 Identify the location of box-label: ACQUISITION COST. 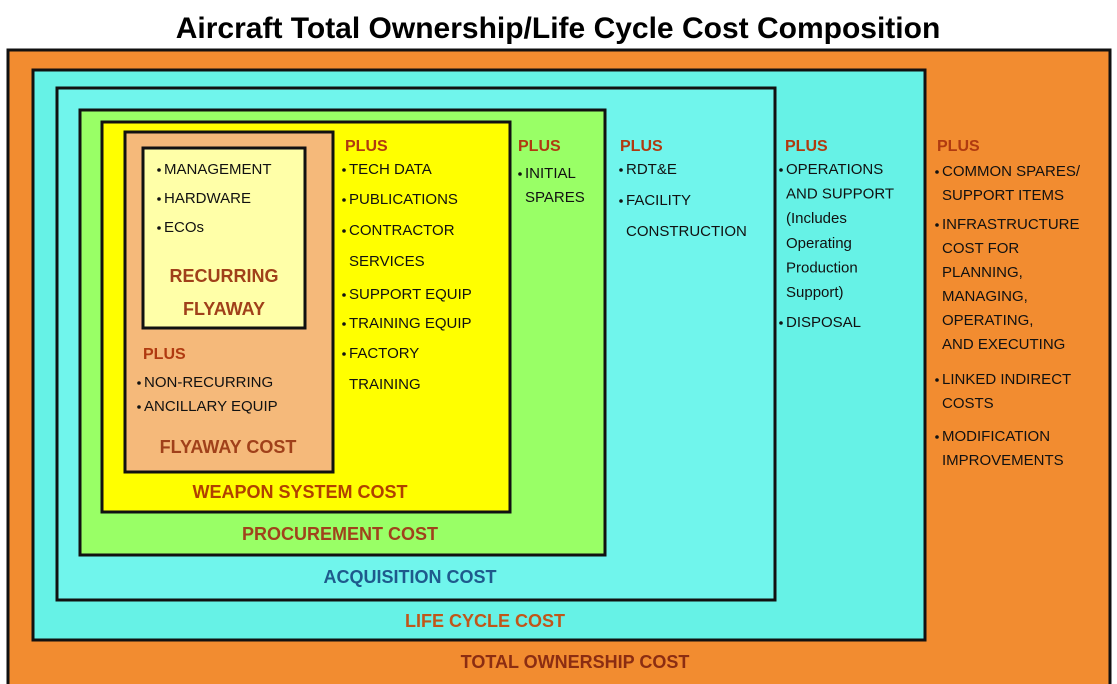
(409, 577).